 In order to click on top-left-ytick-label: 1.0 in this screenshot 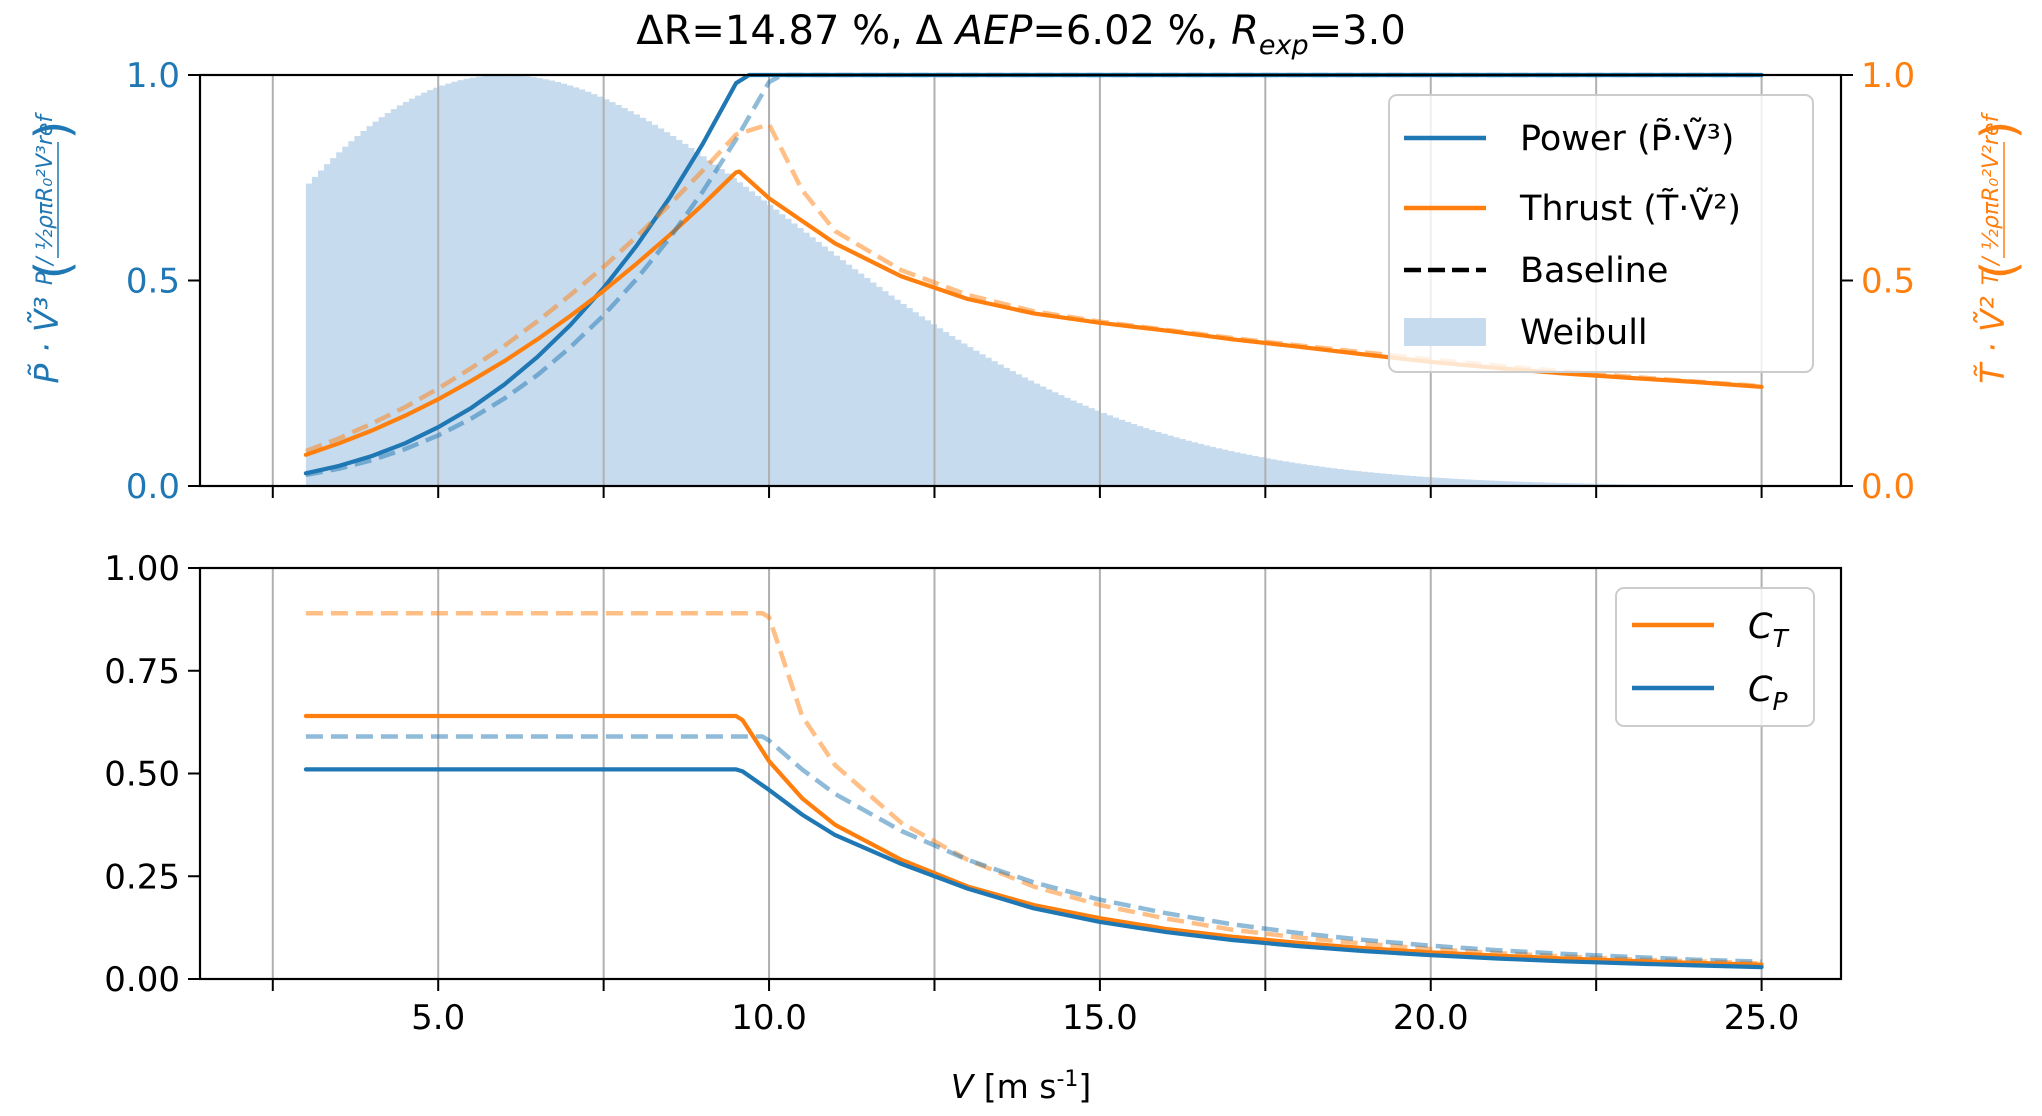, I will do `click(153, 76)`.